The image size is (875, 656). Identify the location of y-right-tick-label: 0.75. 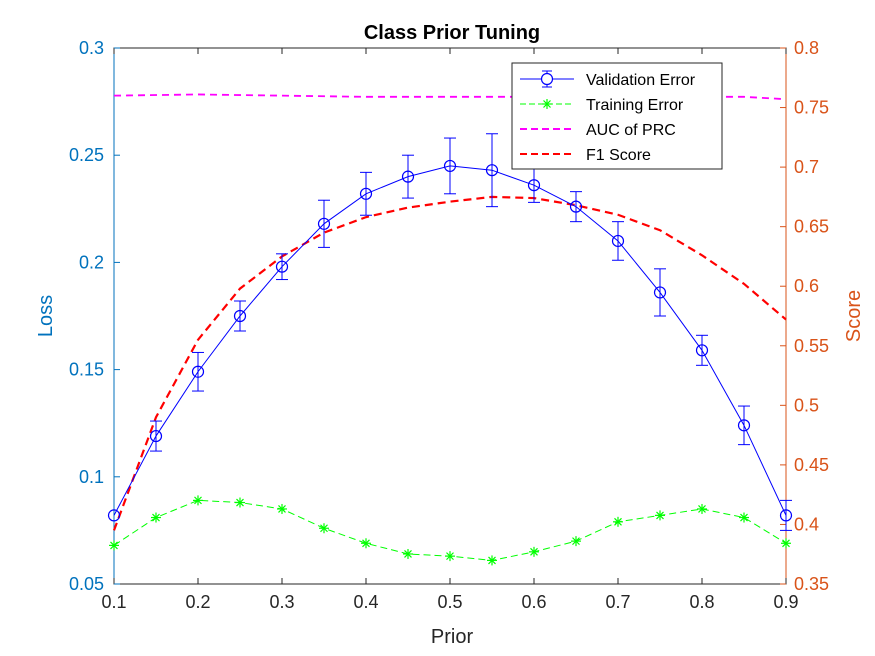
(811, 108).